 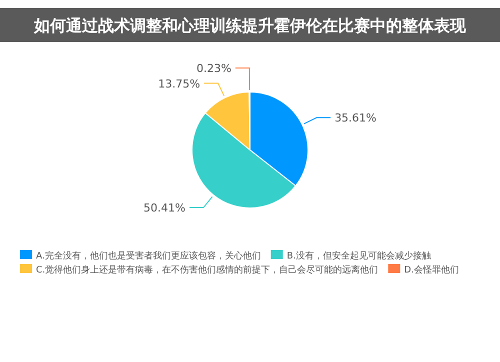 What do you see at coordinates (431, 270) in the screenshot?
I see `legend-label: D.会怪罪他们` at bounding box center [431, 270].